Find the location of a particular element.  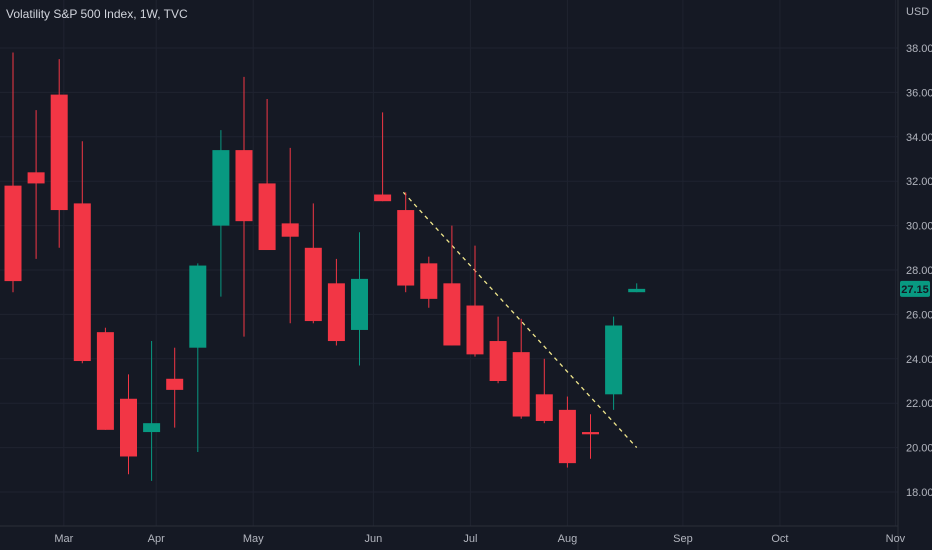

x-tick-label: Jul is located at coordinates (470, 539).